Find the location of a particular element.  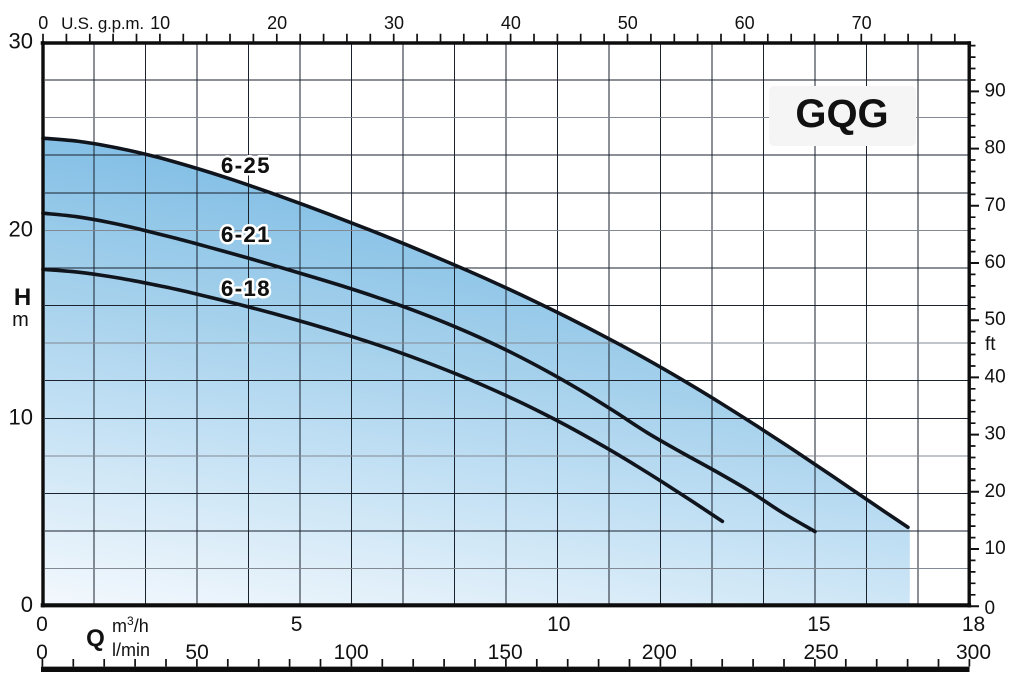

svg-text: l/min is located at coordinates (131, 650).